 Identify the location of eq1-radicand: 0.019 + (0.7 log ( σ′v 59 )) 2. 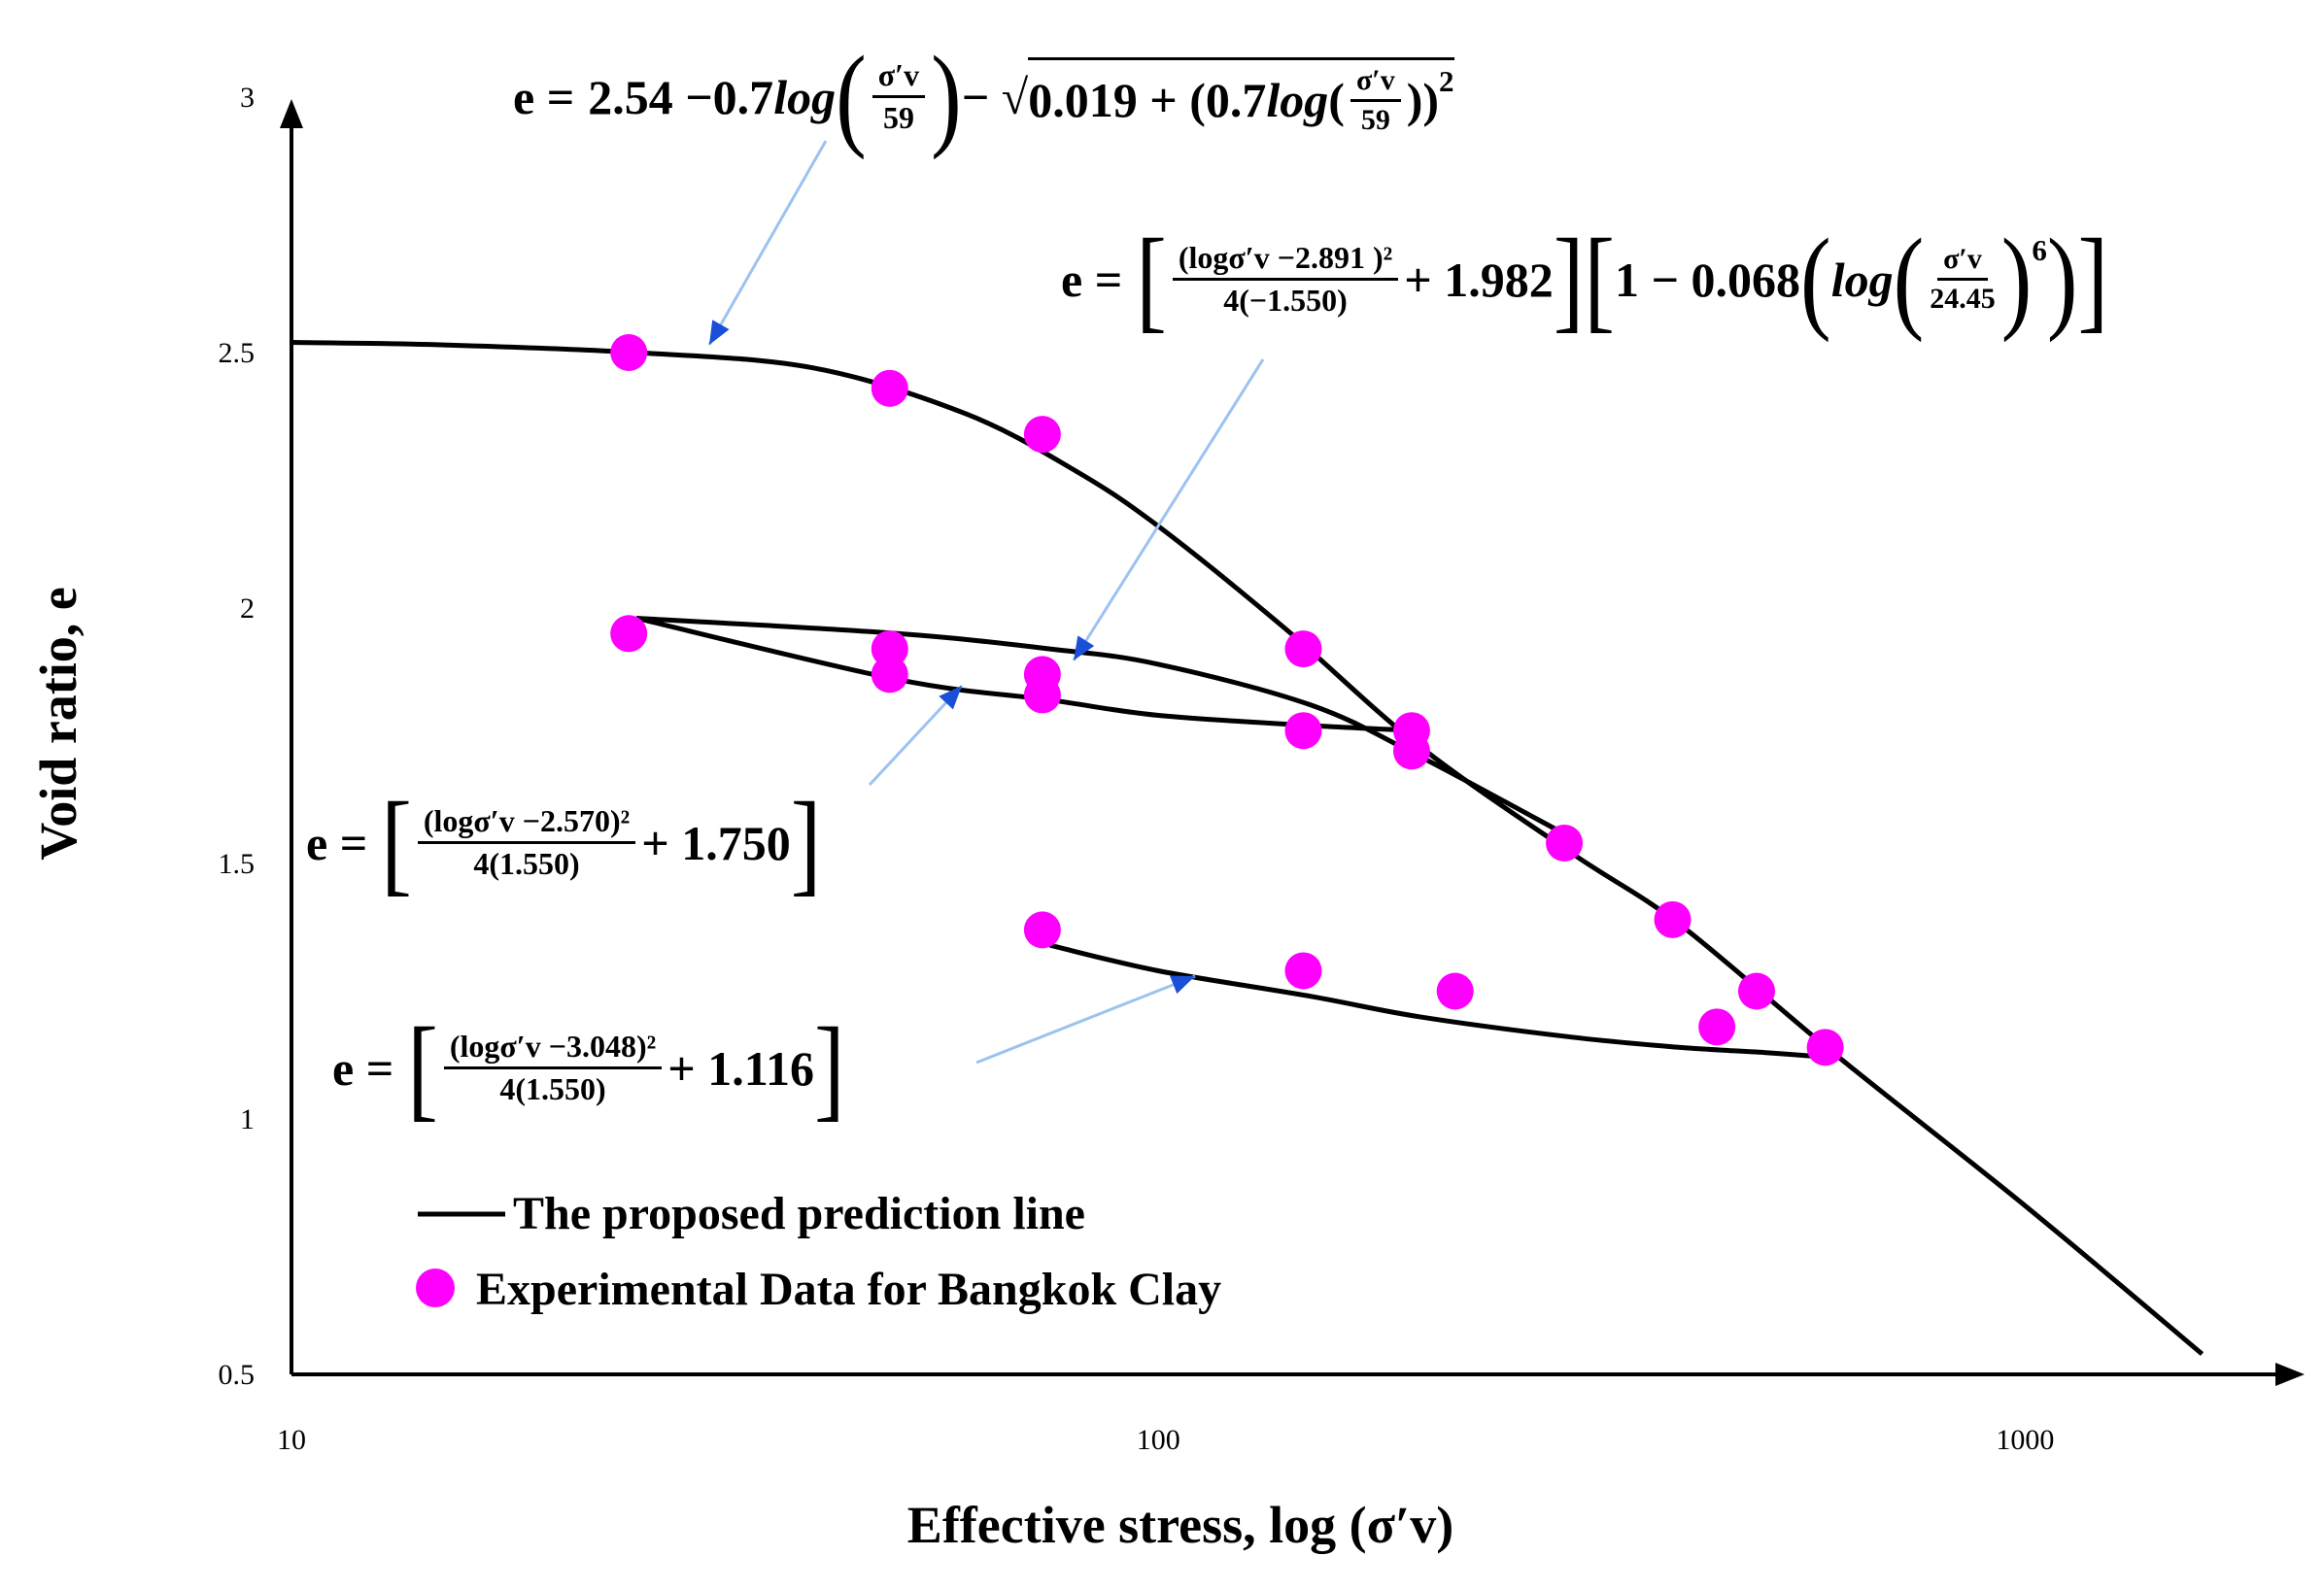
(1241, 97).